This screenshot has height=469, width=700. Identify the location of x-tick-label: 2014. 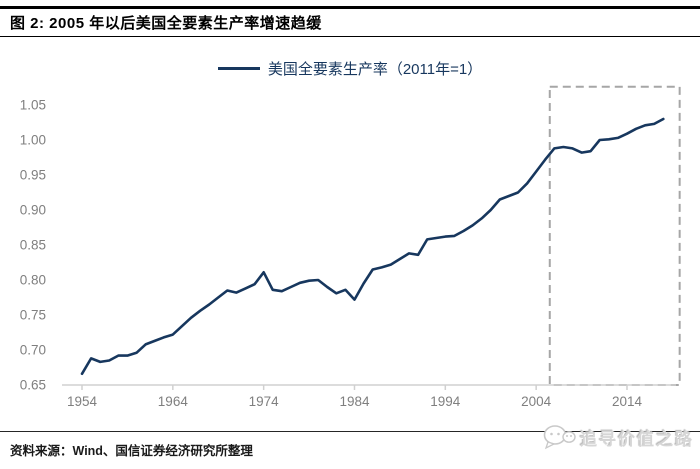
(627, 401).